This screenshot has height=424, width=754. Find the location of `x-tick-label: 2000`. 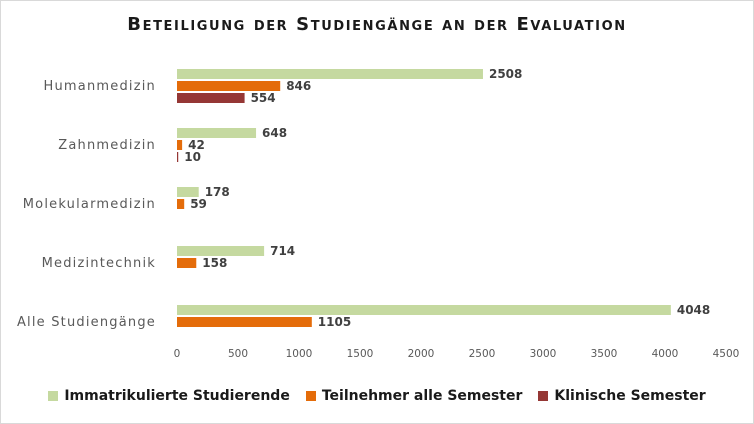

x-tick-label: 2000 is located at coordinates (421, 354).